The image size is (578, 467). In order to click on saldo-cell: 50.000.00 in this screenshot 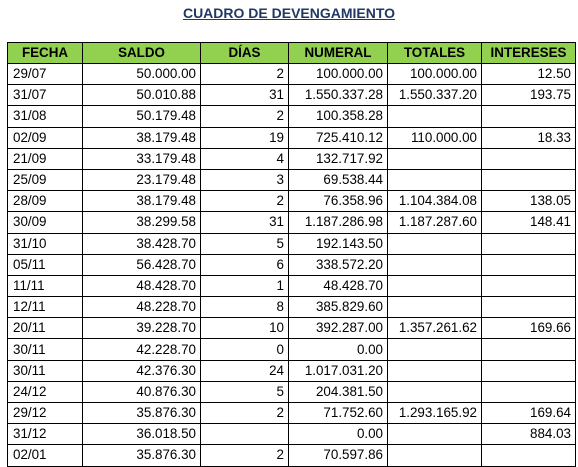, I will do `click(141, 74)`.